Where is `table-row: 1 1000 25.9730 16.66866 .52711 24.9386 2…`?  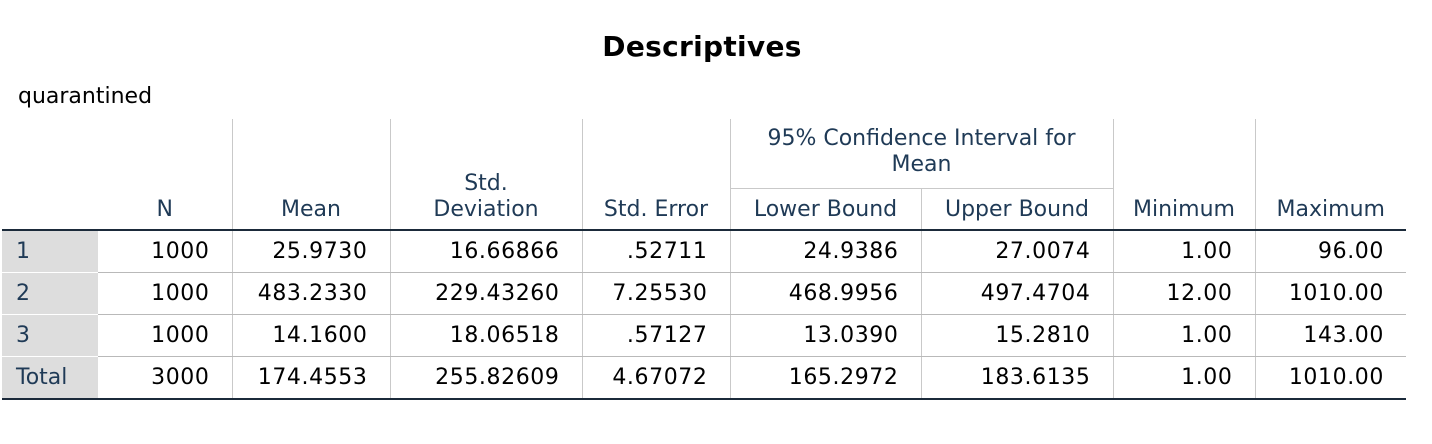 table-row: 1 1000 25.9730 16.66866 .52711 24.9386 2… is located at coordinates (704, 251).